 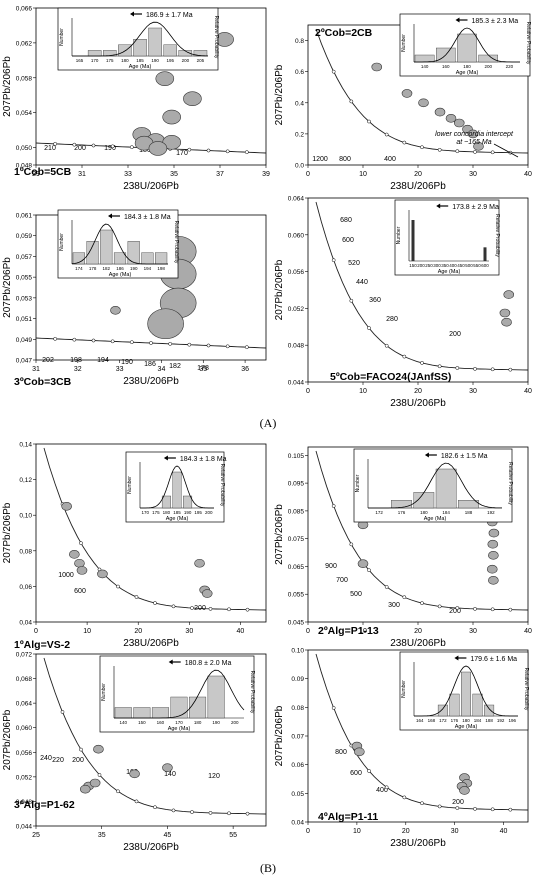 What do you see at coordinates (24, 319) in the screenshot?
I see `y-tick-label: 0,051` at bounding box center [24, 319].